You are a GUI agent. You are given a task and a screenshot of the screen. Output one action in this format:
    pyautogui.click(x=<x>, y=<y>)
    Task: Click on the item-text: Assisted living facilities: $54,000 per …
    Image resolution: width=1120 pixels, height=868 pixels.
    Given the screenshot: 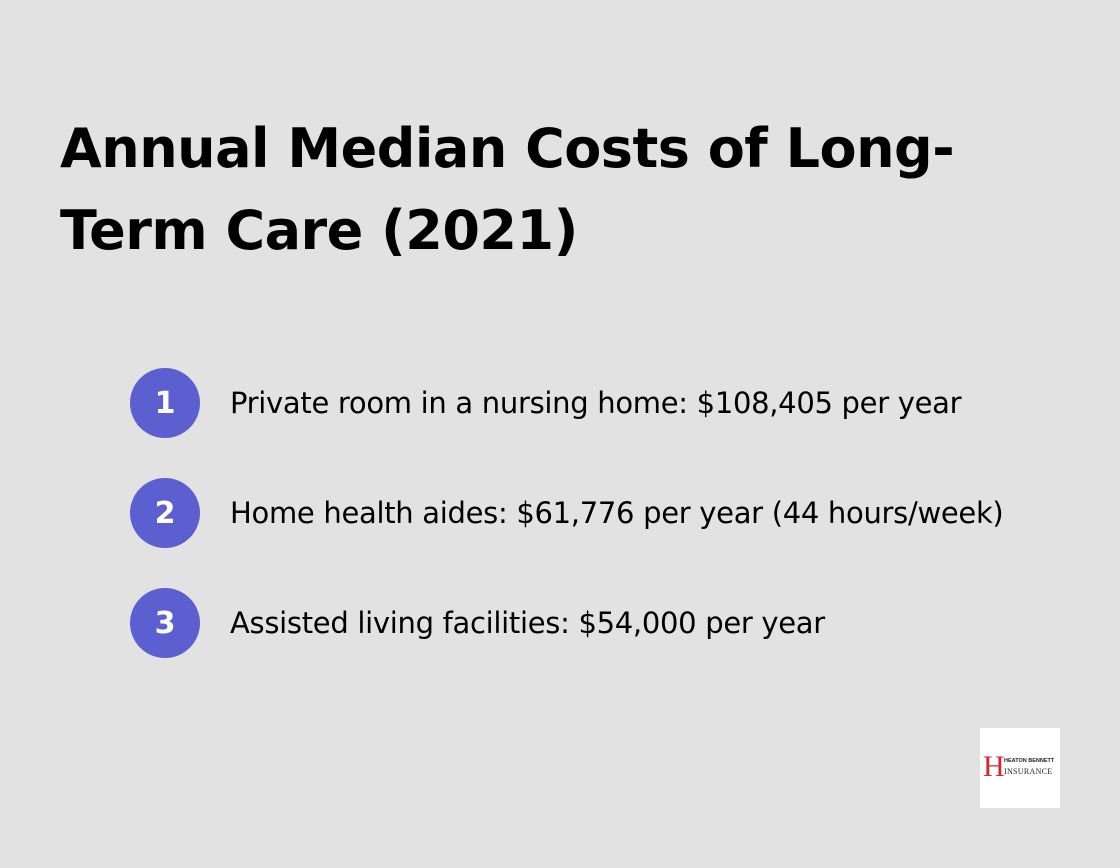 What is the action you would take?
    pyautogui.click(x=527, y=623)
    